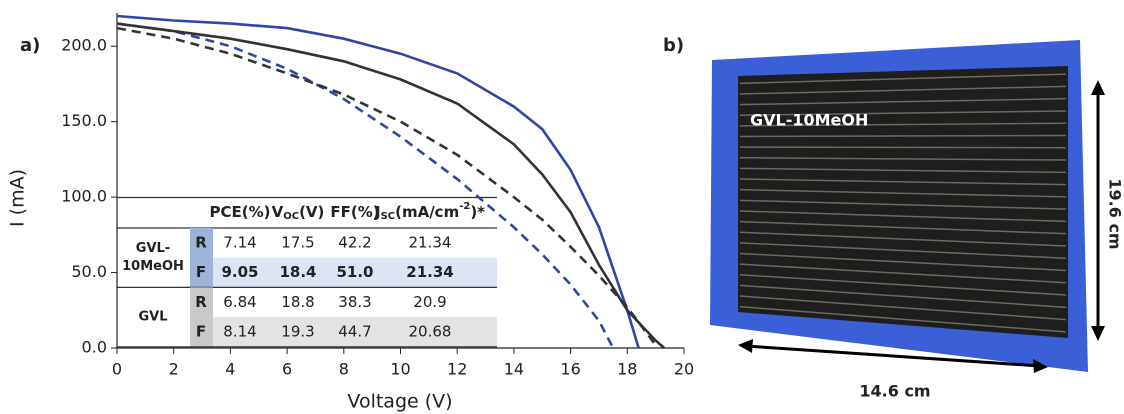 This screenshot has height=414, width=1124. What do you see at coordinates (297, 242) in the screenshot?
I see `table-cell: 17.5` at bounding box center [297, 242].